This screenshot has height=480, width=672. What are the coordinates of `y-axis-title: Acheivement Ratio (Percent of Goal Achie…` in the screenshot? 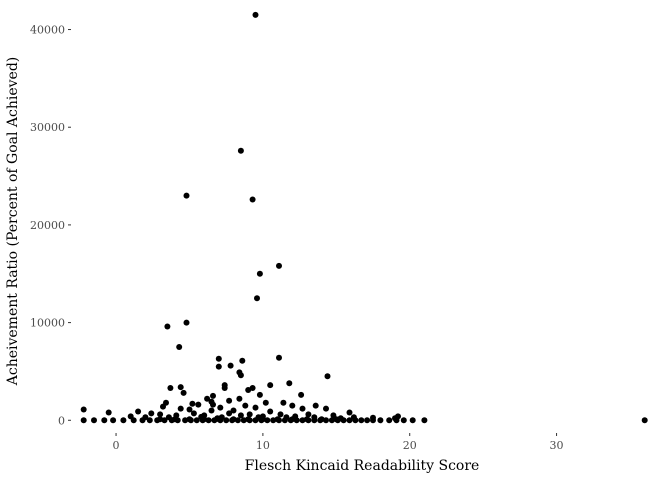 It's located at (13, 222).